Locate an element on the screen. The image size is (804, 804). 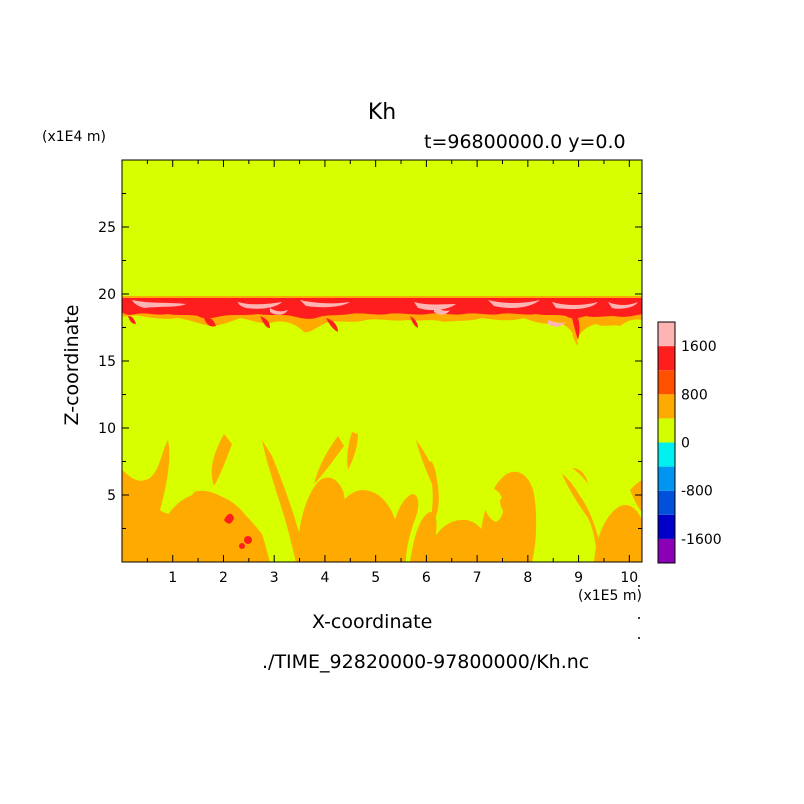
colorbar-tick-label: 1600 is located at coordinates (699, 347).